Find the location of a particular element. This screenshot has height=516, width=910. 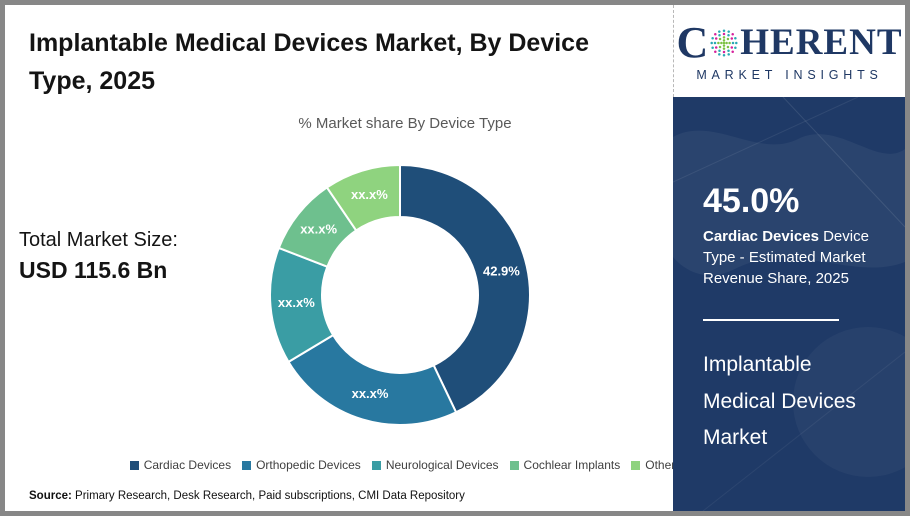

legend-item: Neurological Devices is located at coordinates (435, 465).